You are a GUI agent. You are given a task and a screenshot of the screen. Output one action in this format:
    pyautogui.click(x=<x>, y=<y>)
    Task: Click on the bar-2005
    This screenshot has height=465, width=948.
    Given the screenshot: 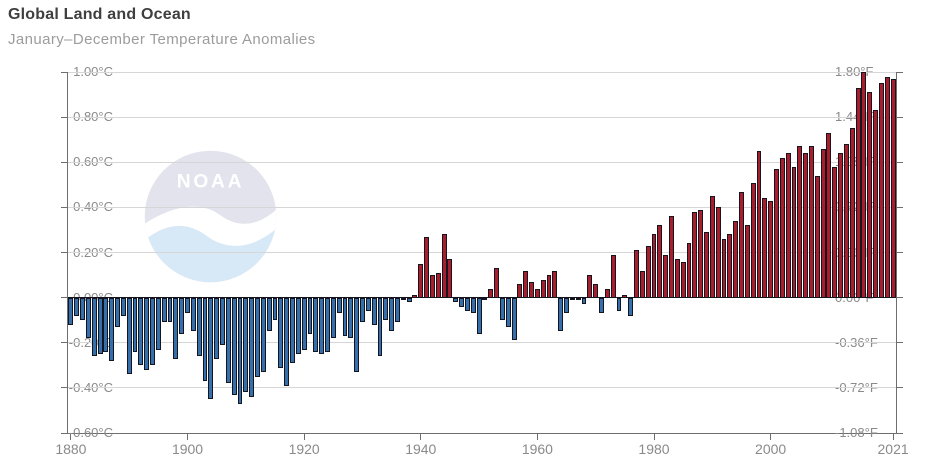 What is the action you would take?
    pyautogui.click(x=800, y=222)
    